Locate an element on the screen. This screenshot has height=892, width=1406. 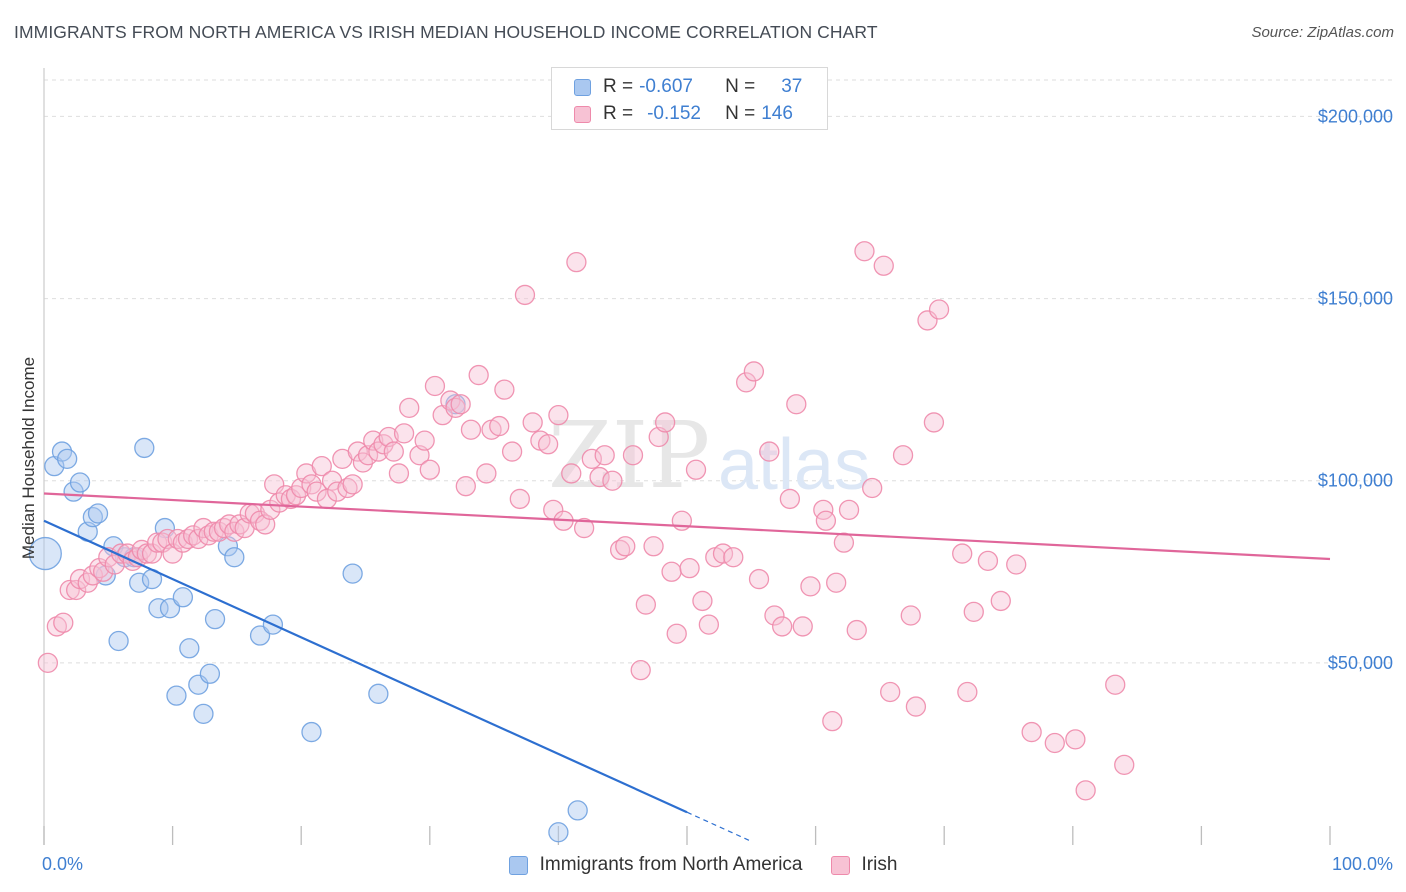
series-legend-irish: Irish is located at coordinates (864, 865).